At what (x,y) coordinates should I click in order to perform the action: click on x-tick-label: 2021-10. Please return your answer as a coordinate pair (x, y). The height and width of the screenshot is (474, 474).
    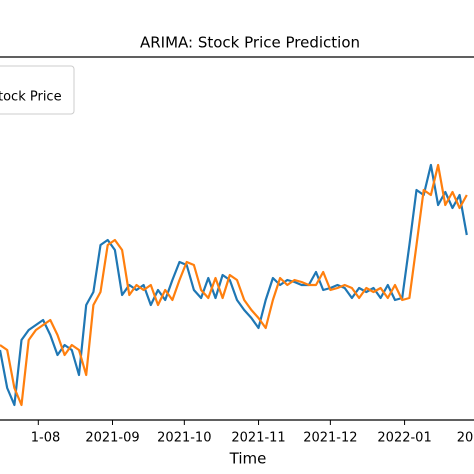
    Looking at the image, I should click on (184, 438).